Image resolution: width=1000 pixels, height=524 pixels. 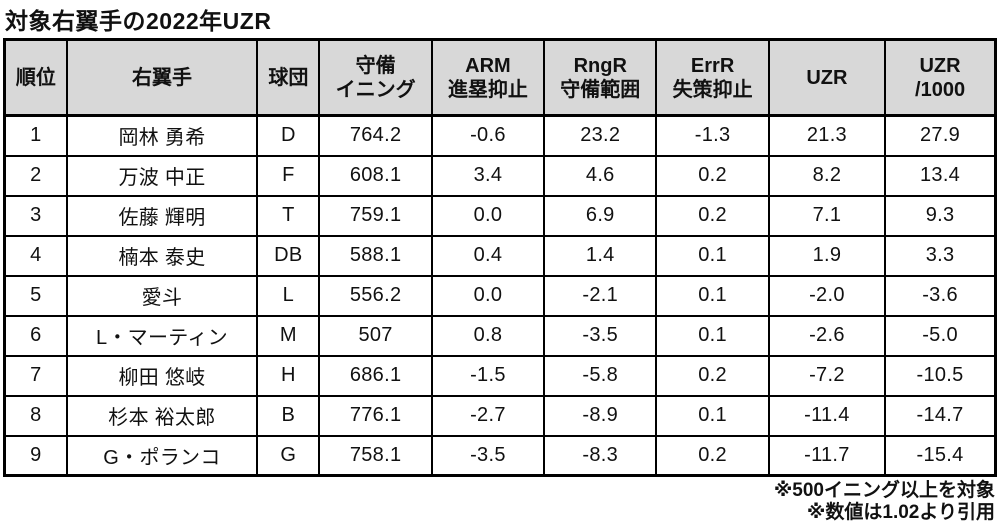 What do you see at coordinates (940, 175) in the screenshot?
I see `table-cell: 13.4` at bounding box center [940, 175].